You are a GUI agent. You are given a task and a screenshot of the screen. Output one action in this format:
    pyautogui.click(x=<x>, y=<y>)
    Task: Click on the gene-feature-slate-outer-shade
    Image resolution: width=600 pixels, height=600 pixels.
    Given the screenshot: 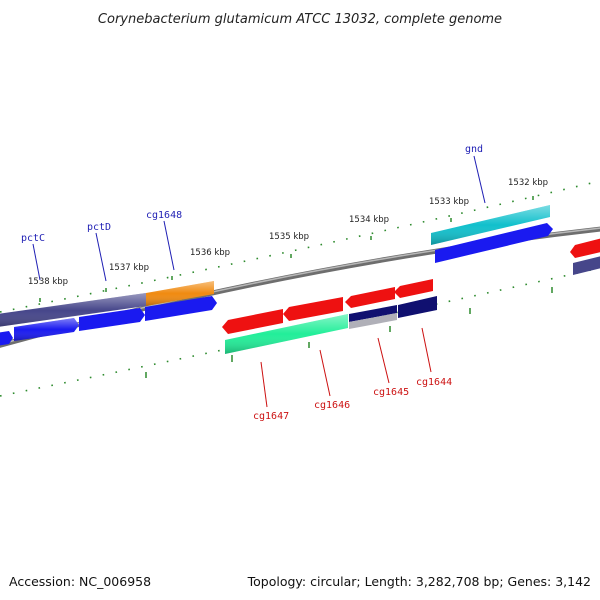 What is the action you would take?
    pyautogui.click(x=73, y=310)
    